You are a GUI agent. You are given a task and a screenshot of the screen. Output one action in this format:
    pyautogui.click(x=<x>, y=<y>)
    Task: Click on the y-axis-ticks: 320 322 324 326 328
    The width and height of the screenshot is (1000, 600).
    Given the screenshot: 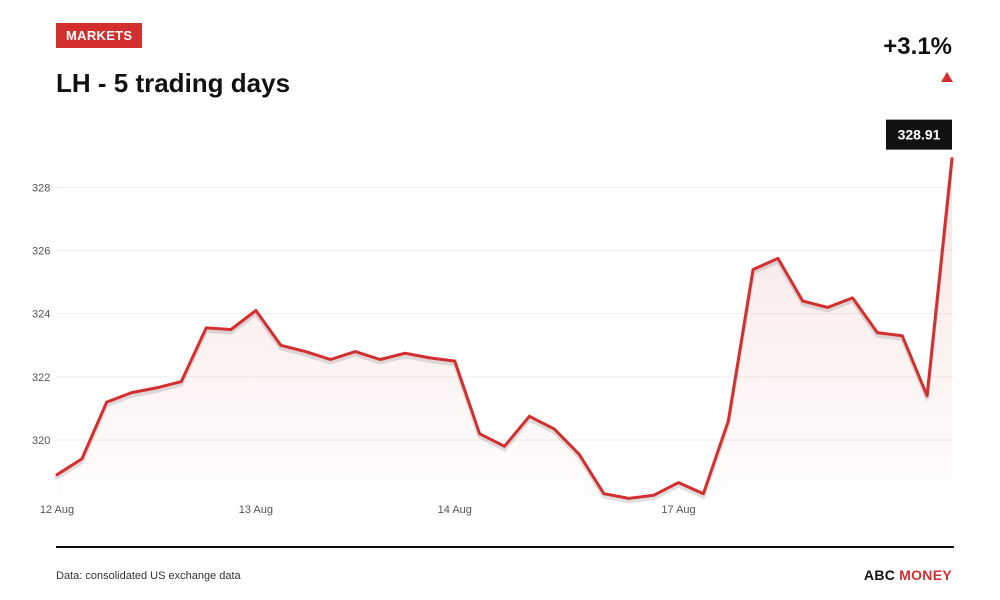 What is the action you would take?
    pyautogui.click(x=41, y=314)
    